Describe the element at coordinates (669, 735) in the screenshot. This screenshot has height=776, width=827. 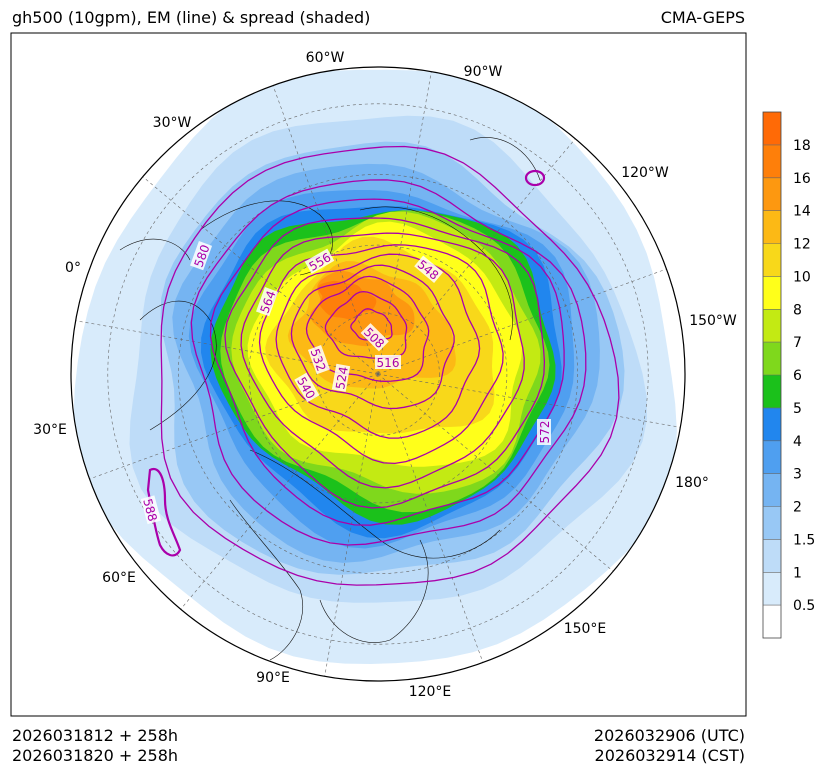
I see `valid-time-utc: 2026032906 (UTC)` at that location.